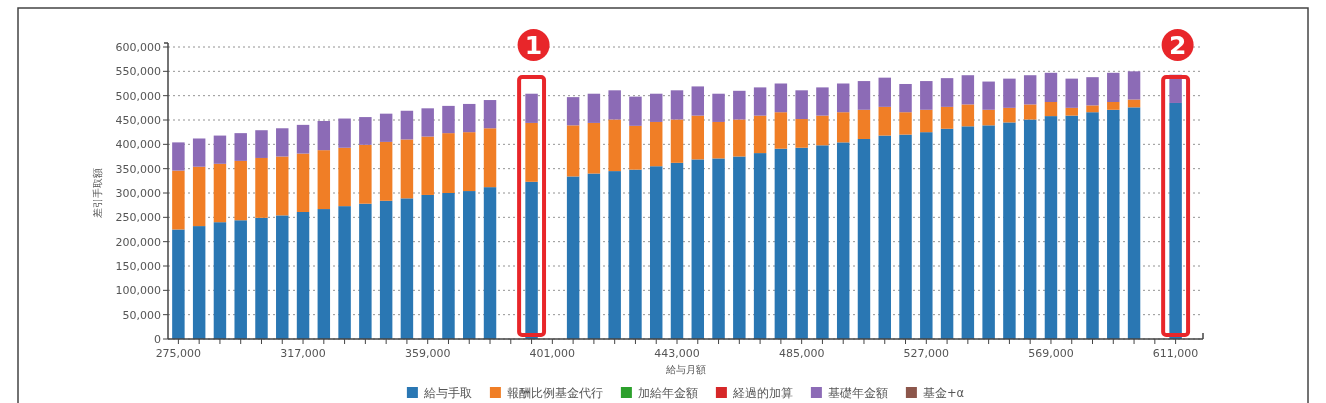  Describe the element at coordinates (141, 315) in the screenshot. I see `y-tick-label: 50,000` at that location.